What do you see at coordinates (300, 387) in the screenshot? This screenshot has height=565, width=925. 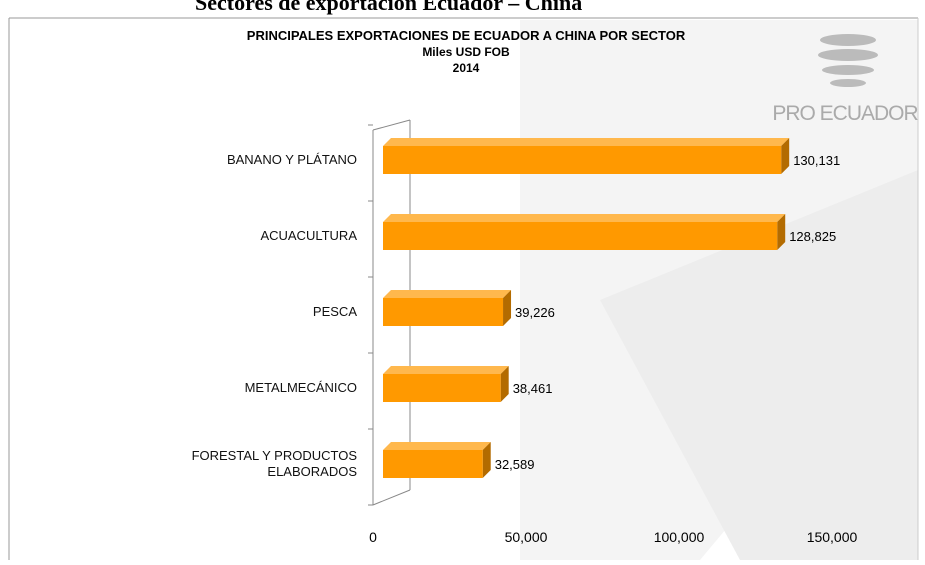 I see `y-tick-label: METALMECÁNICO` at bounding box center [300, 387].